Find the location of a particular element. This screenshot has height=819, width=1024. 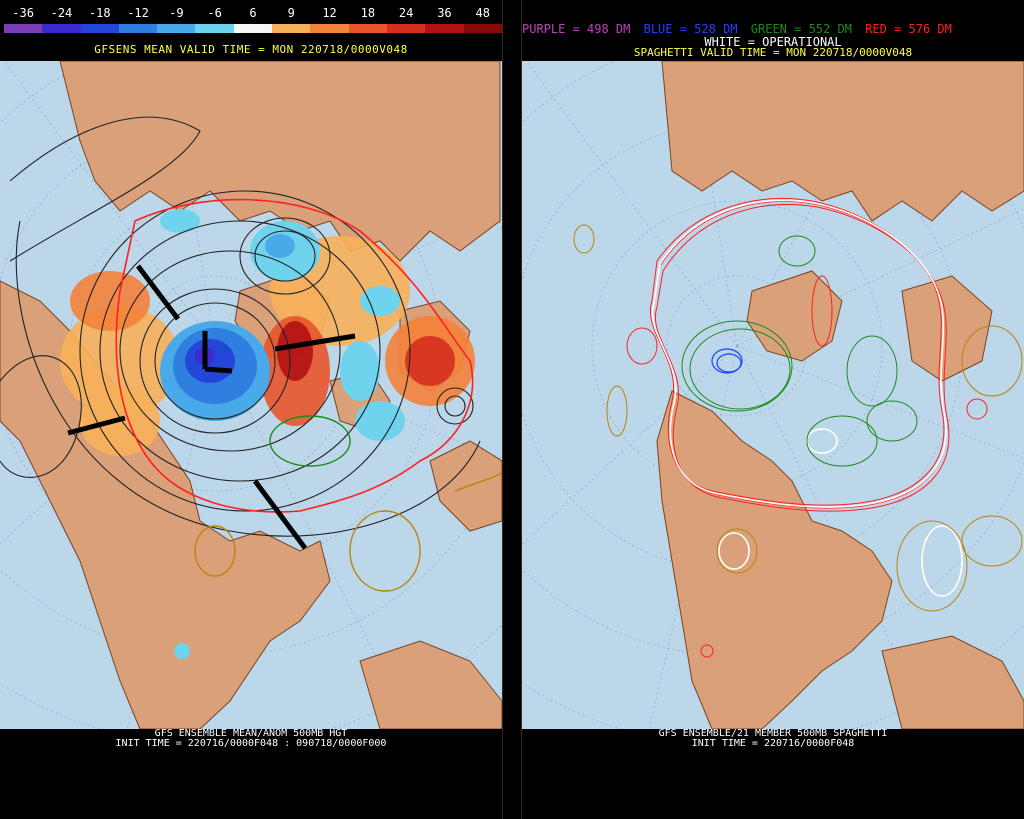

colorbar-label: -24 is located at coordinates (61, 13).